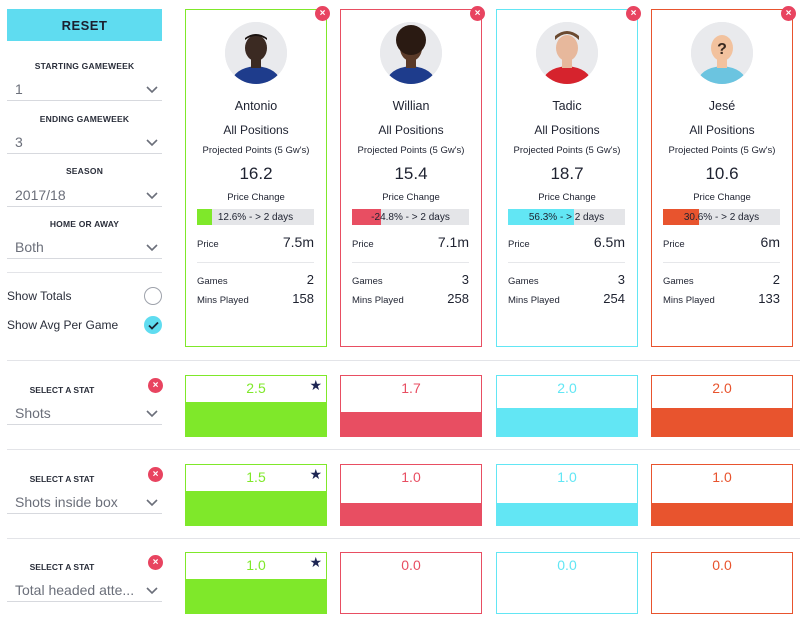 This screenshot has width=800, height=623. I want to click on home-away-select: Both, so click(84, 247).